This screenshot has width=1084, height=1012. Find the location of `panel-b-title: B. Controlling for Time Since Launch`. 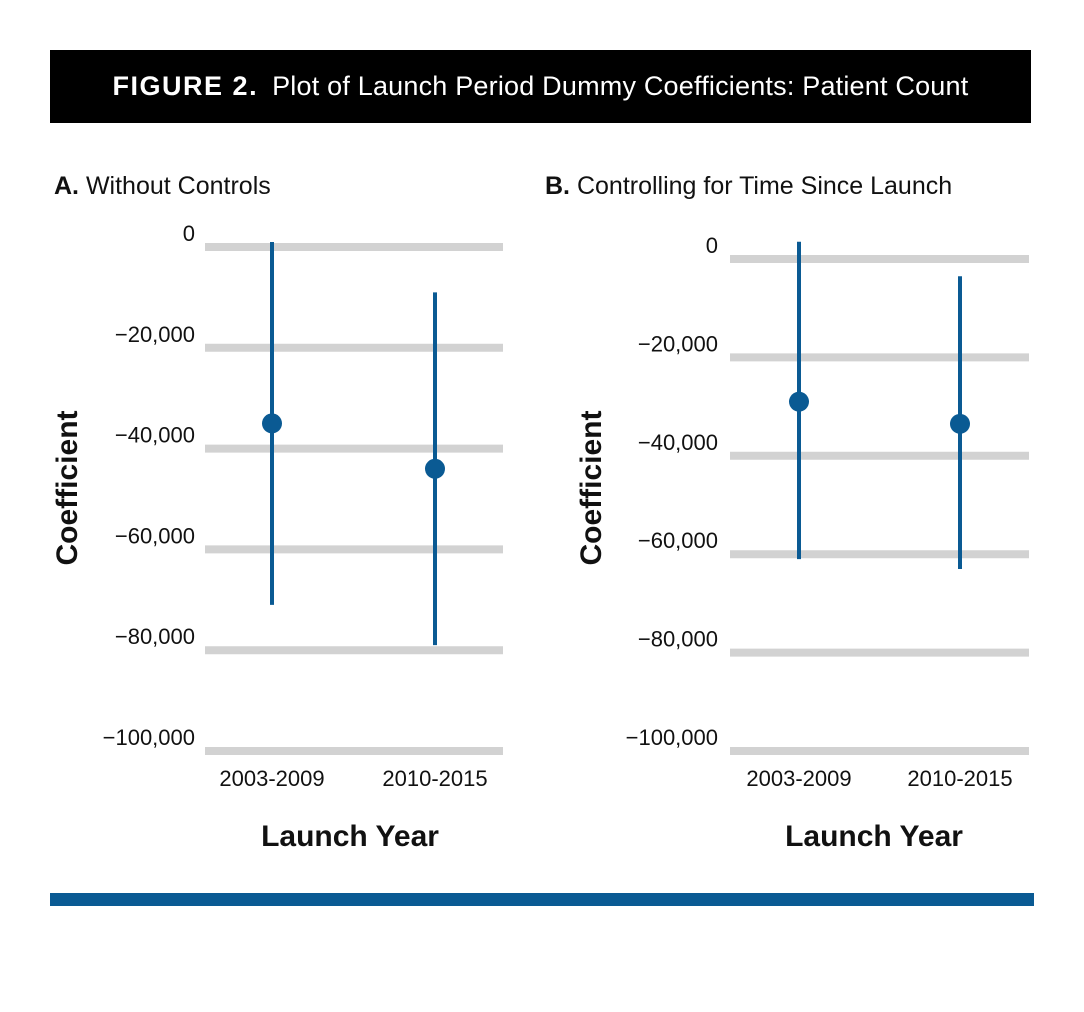

panel-b-title: B. Controlling for Time Since Launch is located at coordinates (748, 186).